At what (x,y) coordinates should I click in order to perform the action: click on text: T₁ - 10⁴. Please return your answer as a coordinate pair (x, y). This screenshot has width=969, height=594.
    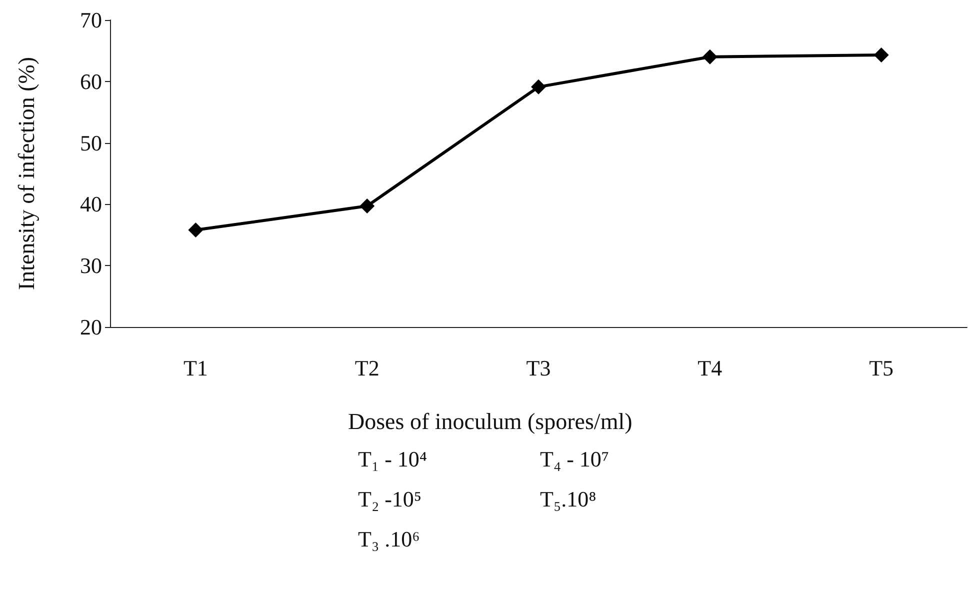
    Looking at the image, I should click on (393, 459).